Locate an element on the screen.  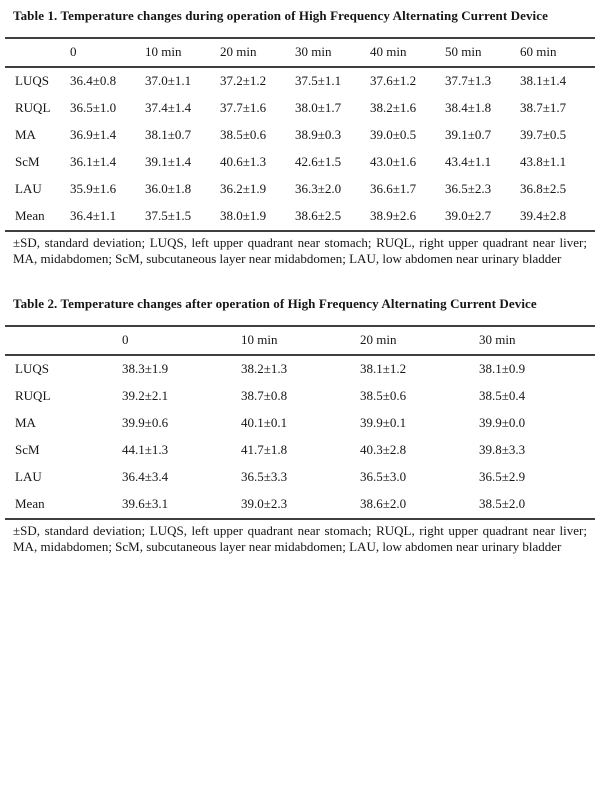
table1-col-header: 50 min is located at coordinates (463, 51).